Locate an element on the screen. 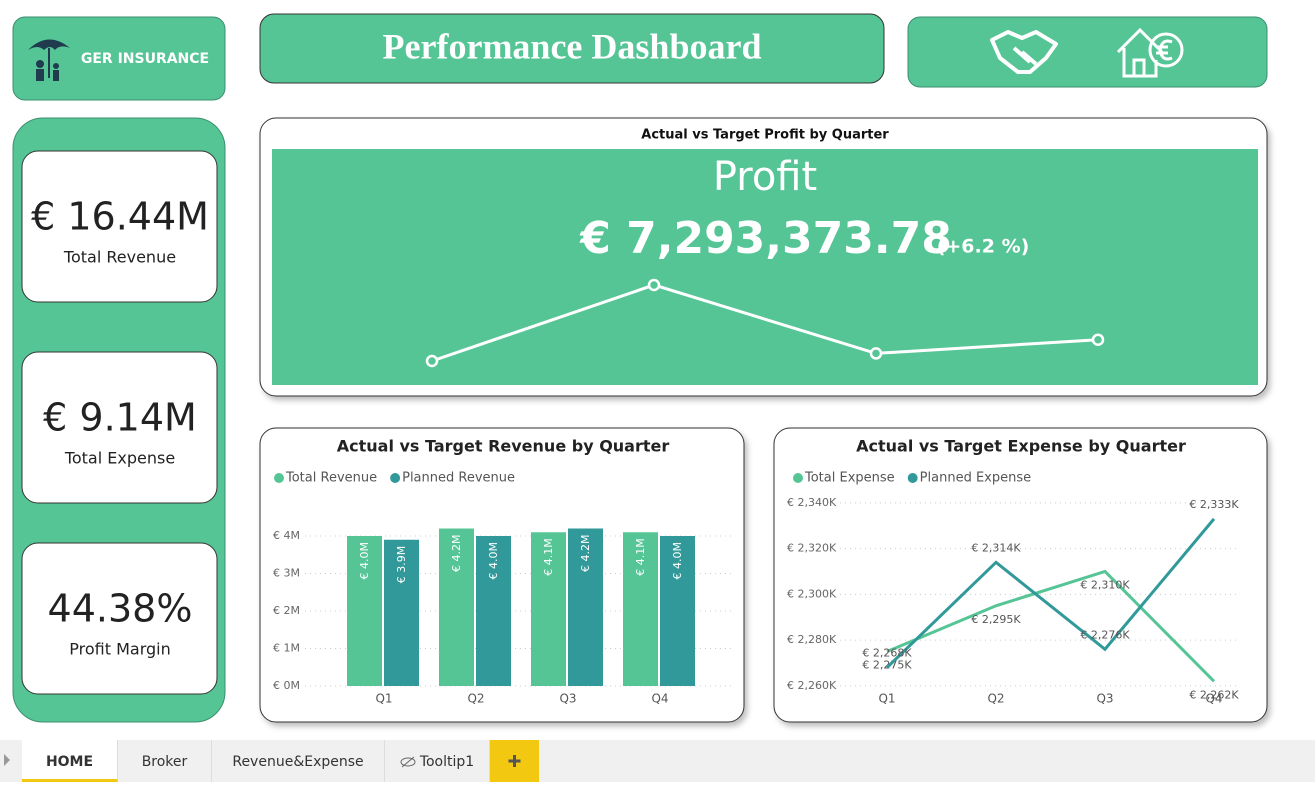  icons-card is located at coordinates (1087, 52).